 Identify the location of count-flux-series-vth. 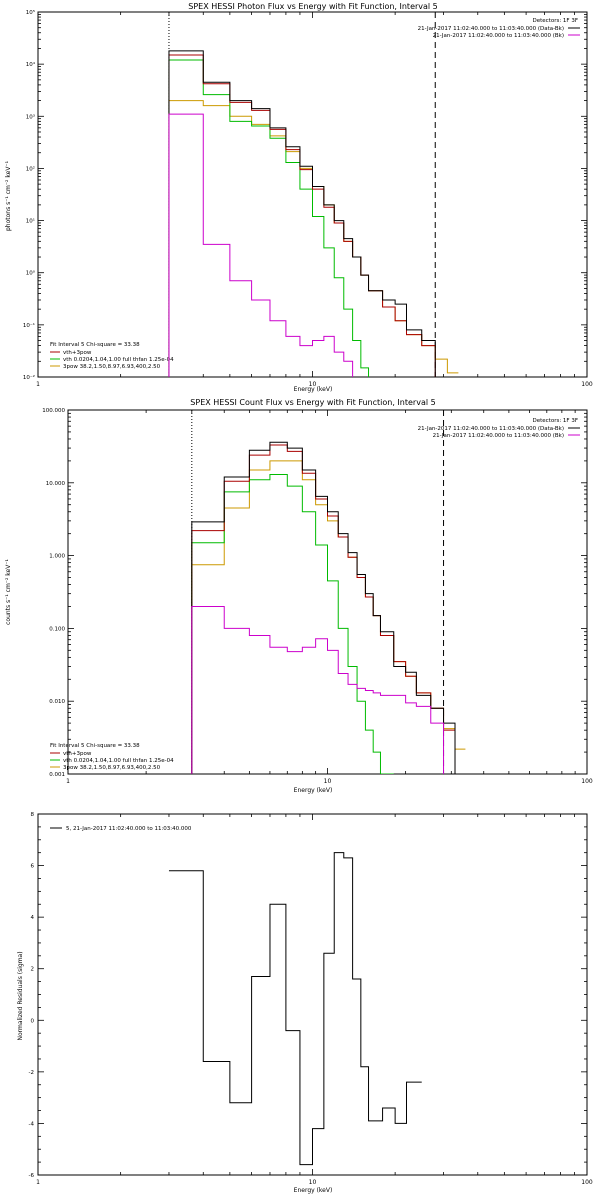
(292, 624).